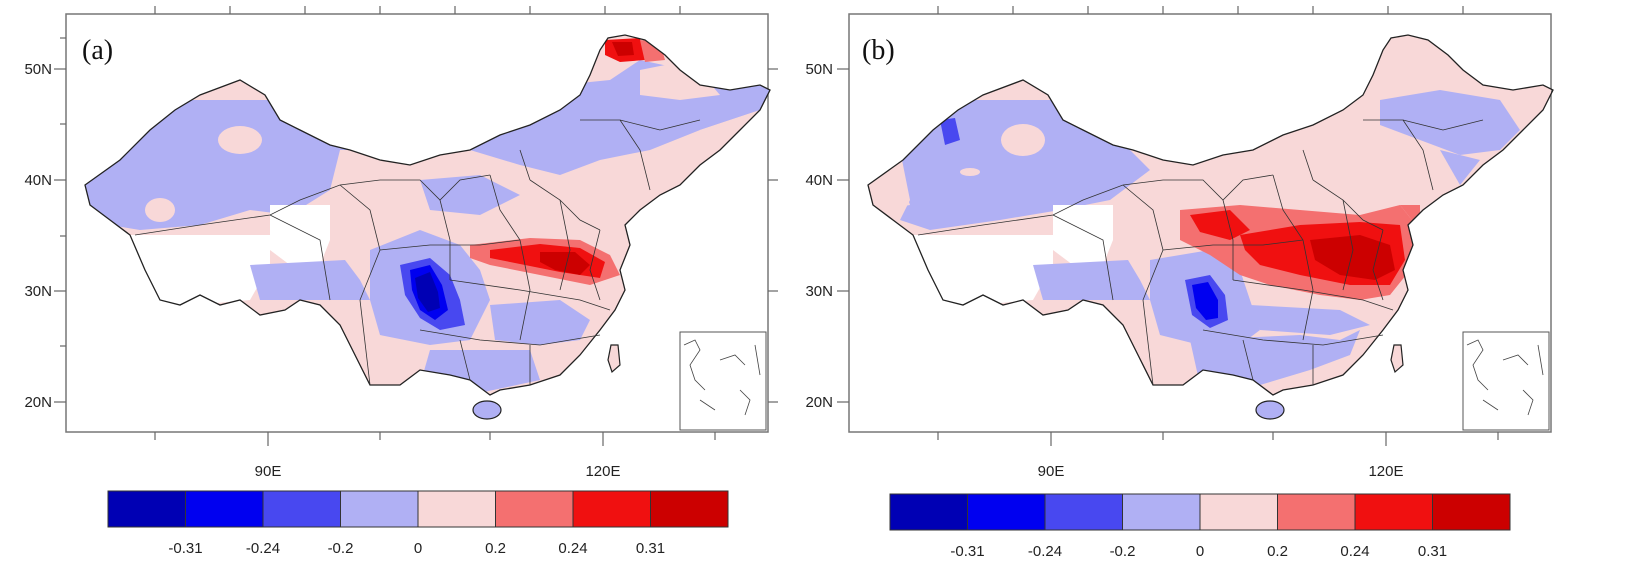  I want to click on colorbar-swatch-3-a, so click(301, 509).